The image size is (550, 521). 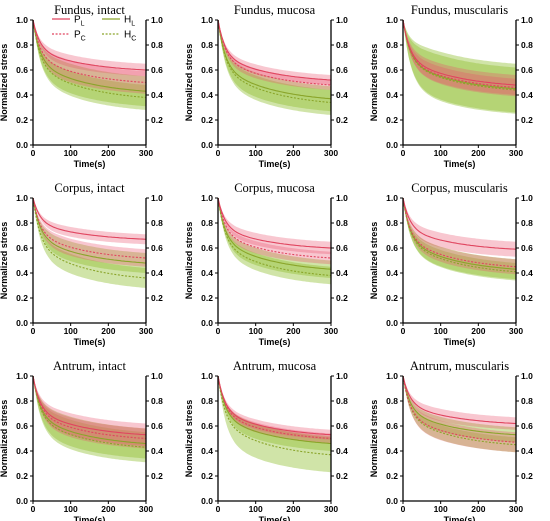 I want to click on band-pc, so click(x=274, y=55).